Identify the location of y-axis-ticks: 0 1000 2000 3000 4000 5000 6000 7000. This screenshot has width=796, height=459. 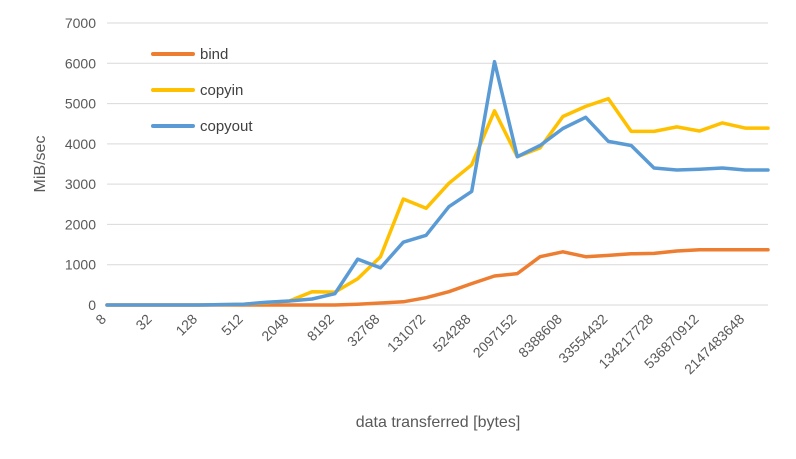
(80, 164).